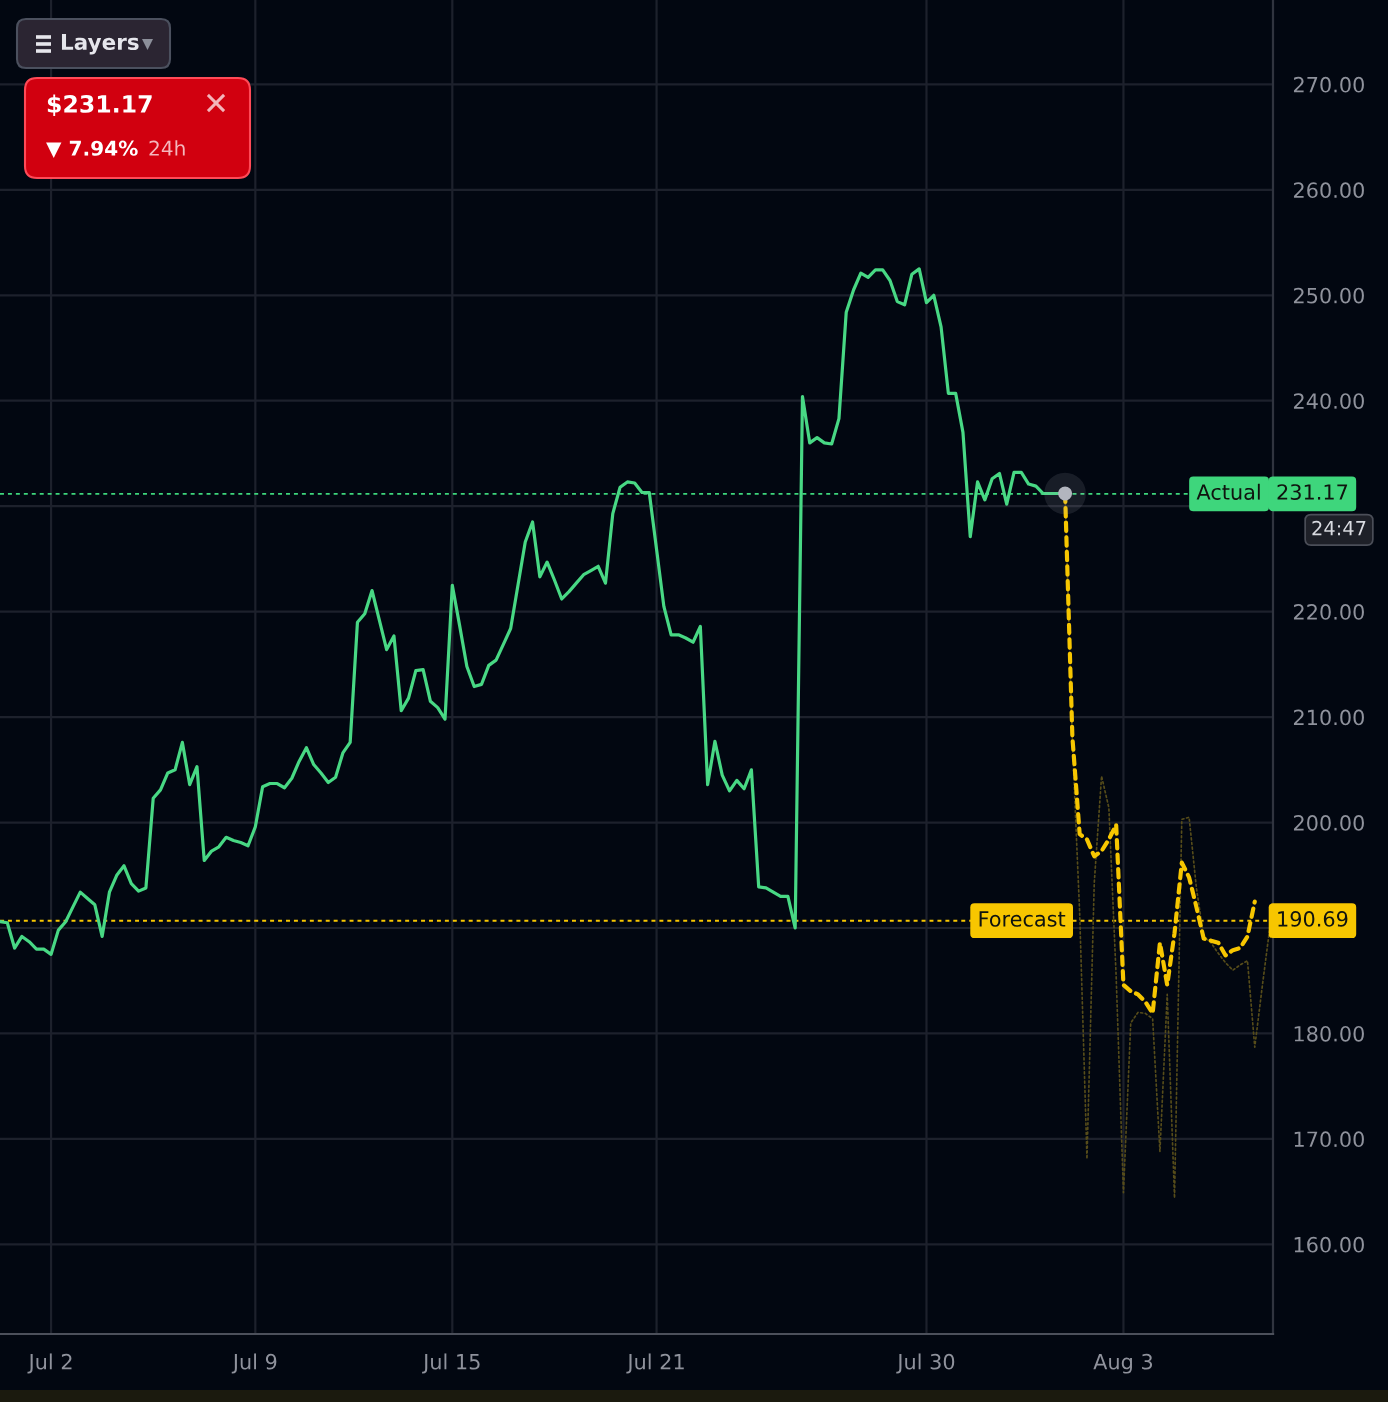 The width and height of the screenshot is (1388, 1402). I want to click on x-tick-label: Jul 15, so click(451, 1363).